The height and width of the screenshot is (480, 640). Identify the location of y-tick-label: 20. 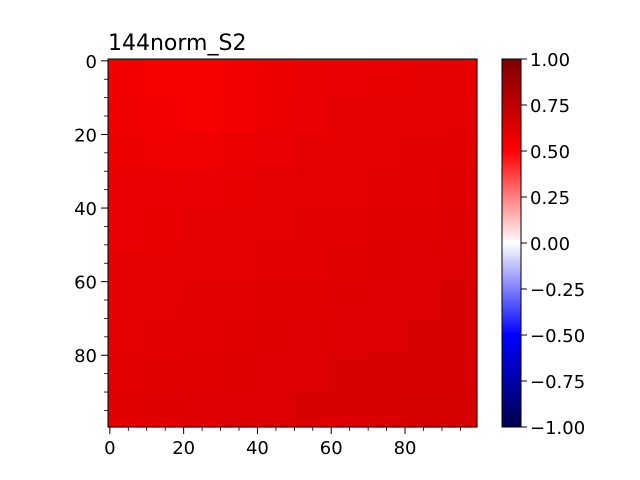
(85, 135).